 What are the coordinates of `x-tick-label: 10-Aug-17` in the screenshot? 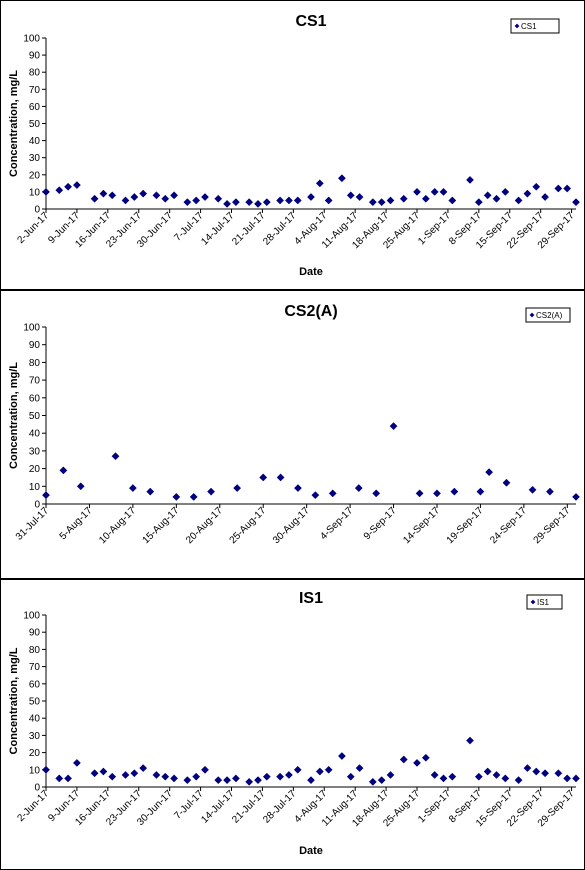 It's located at (117, 525).